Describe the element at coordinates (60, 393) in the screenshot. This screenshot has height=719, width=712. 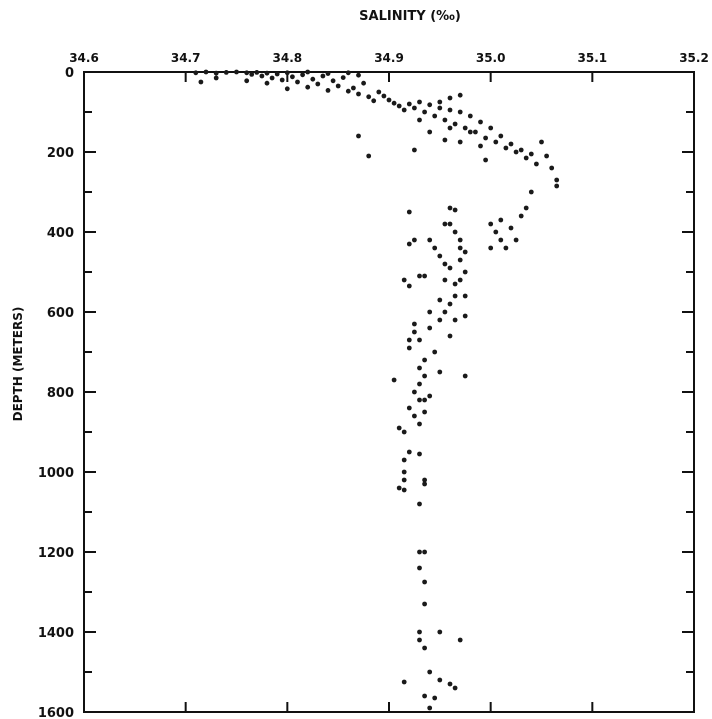
I see `y-tick-label: 800` at that location.